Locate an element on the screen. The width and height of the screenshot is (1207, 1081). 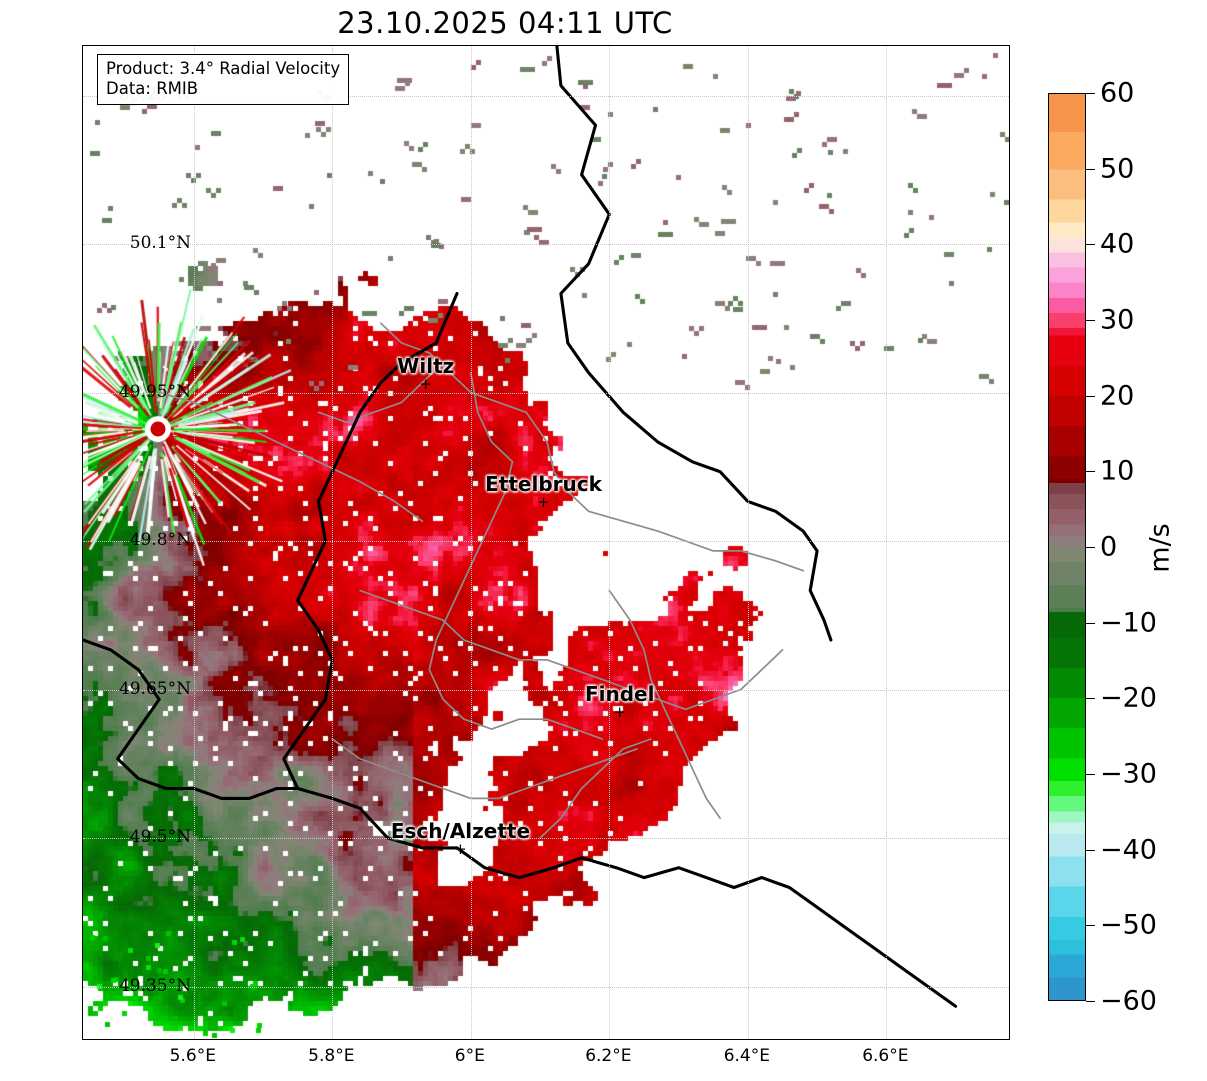
x-tick-label: 5.6°E is located at coordinates (192, 1056).